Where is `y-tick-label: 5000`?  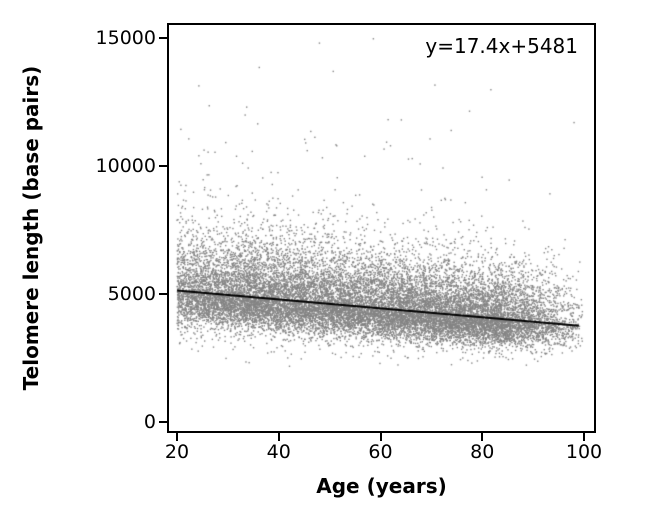 y-tick-label: 5000 is located at coordinates (131, 293).